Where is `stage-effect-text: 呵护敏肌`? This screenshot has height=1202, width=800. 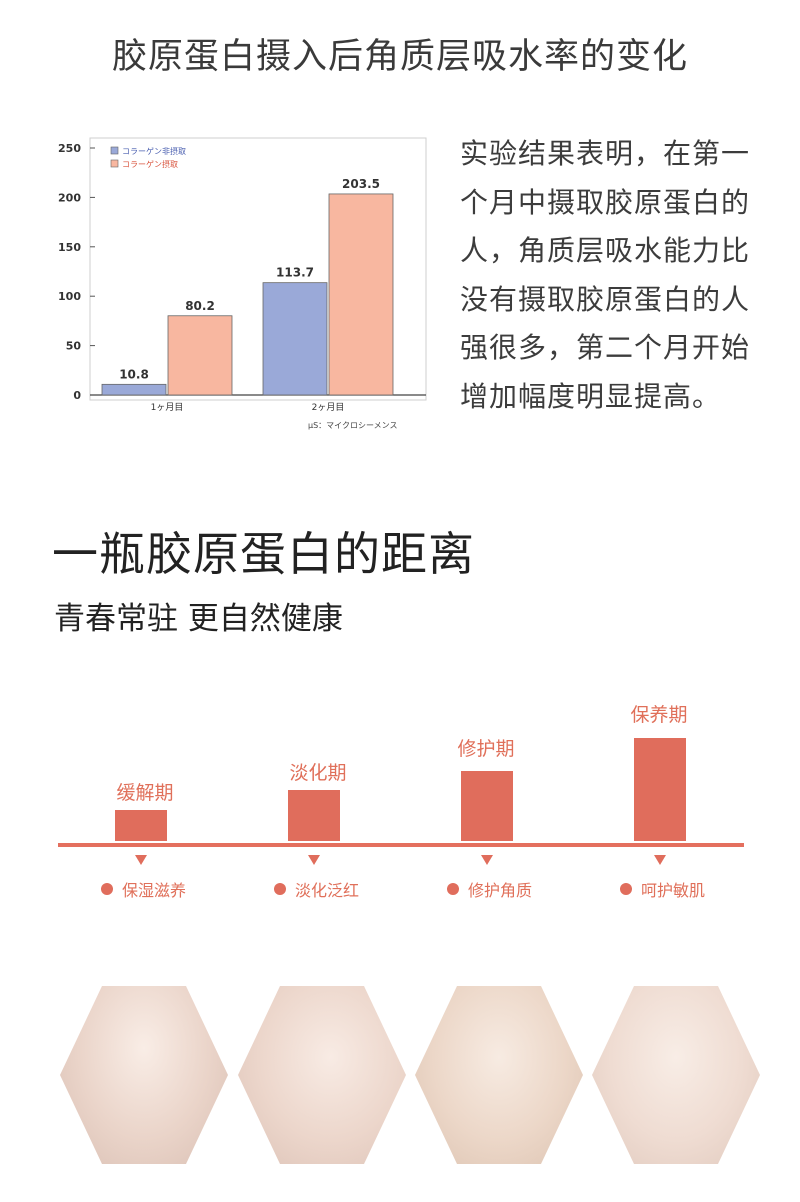 stage-effect-text: 呵护敏肌 is located at coordinates (673, 890).